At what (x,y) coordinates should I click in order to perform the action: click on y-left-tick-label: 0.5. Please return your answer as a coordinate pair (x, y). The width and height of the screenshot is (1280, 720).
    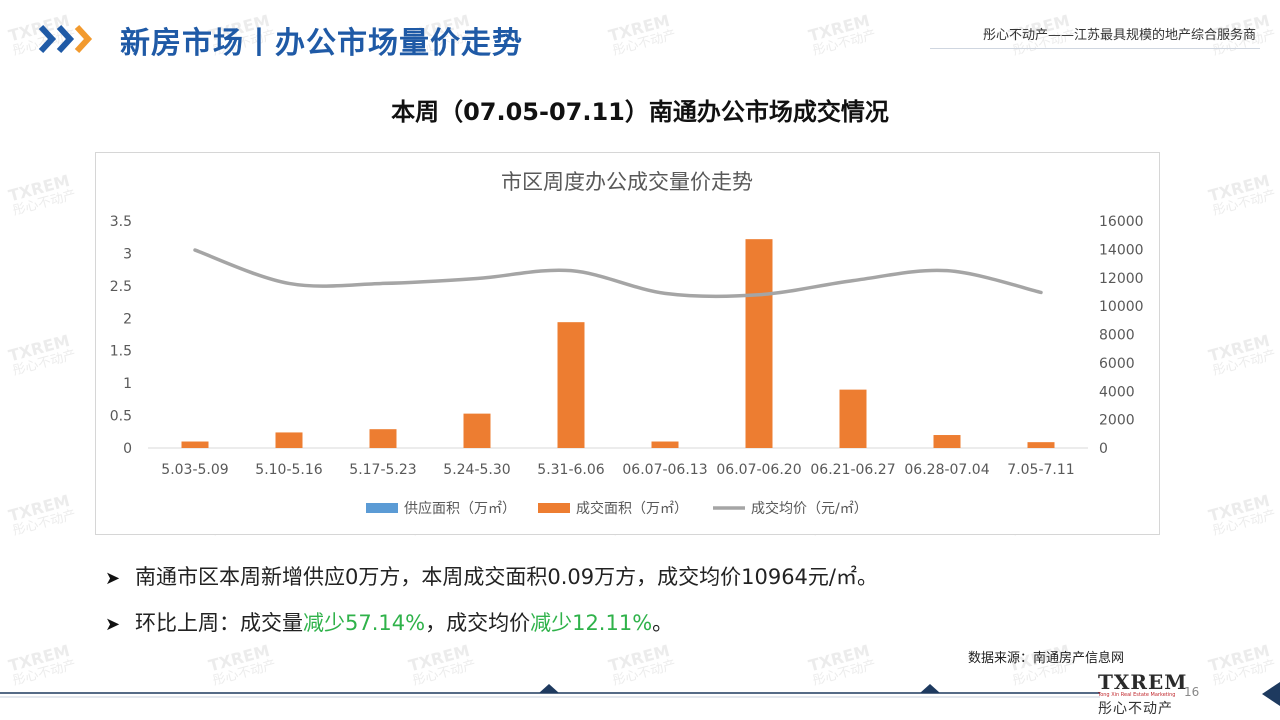
    Looking at the image, I should click on (121, 417).